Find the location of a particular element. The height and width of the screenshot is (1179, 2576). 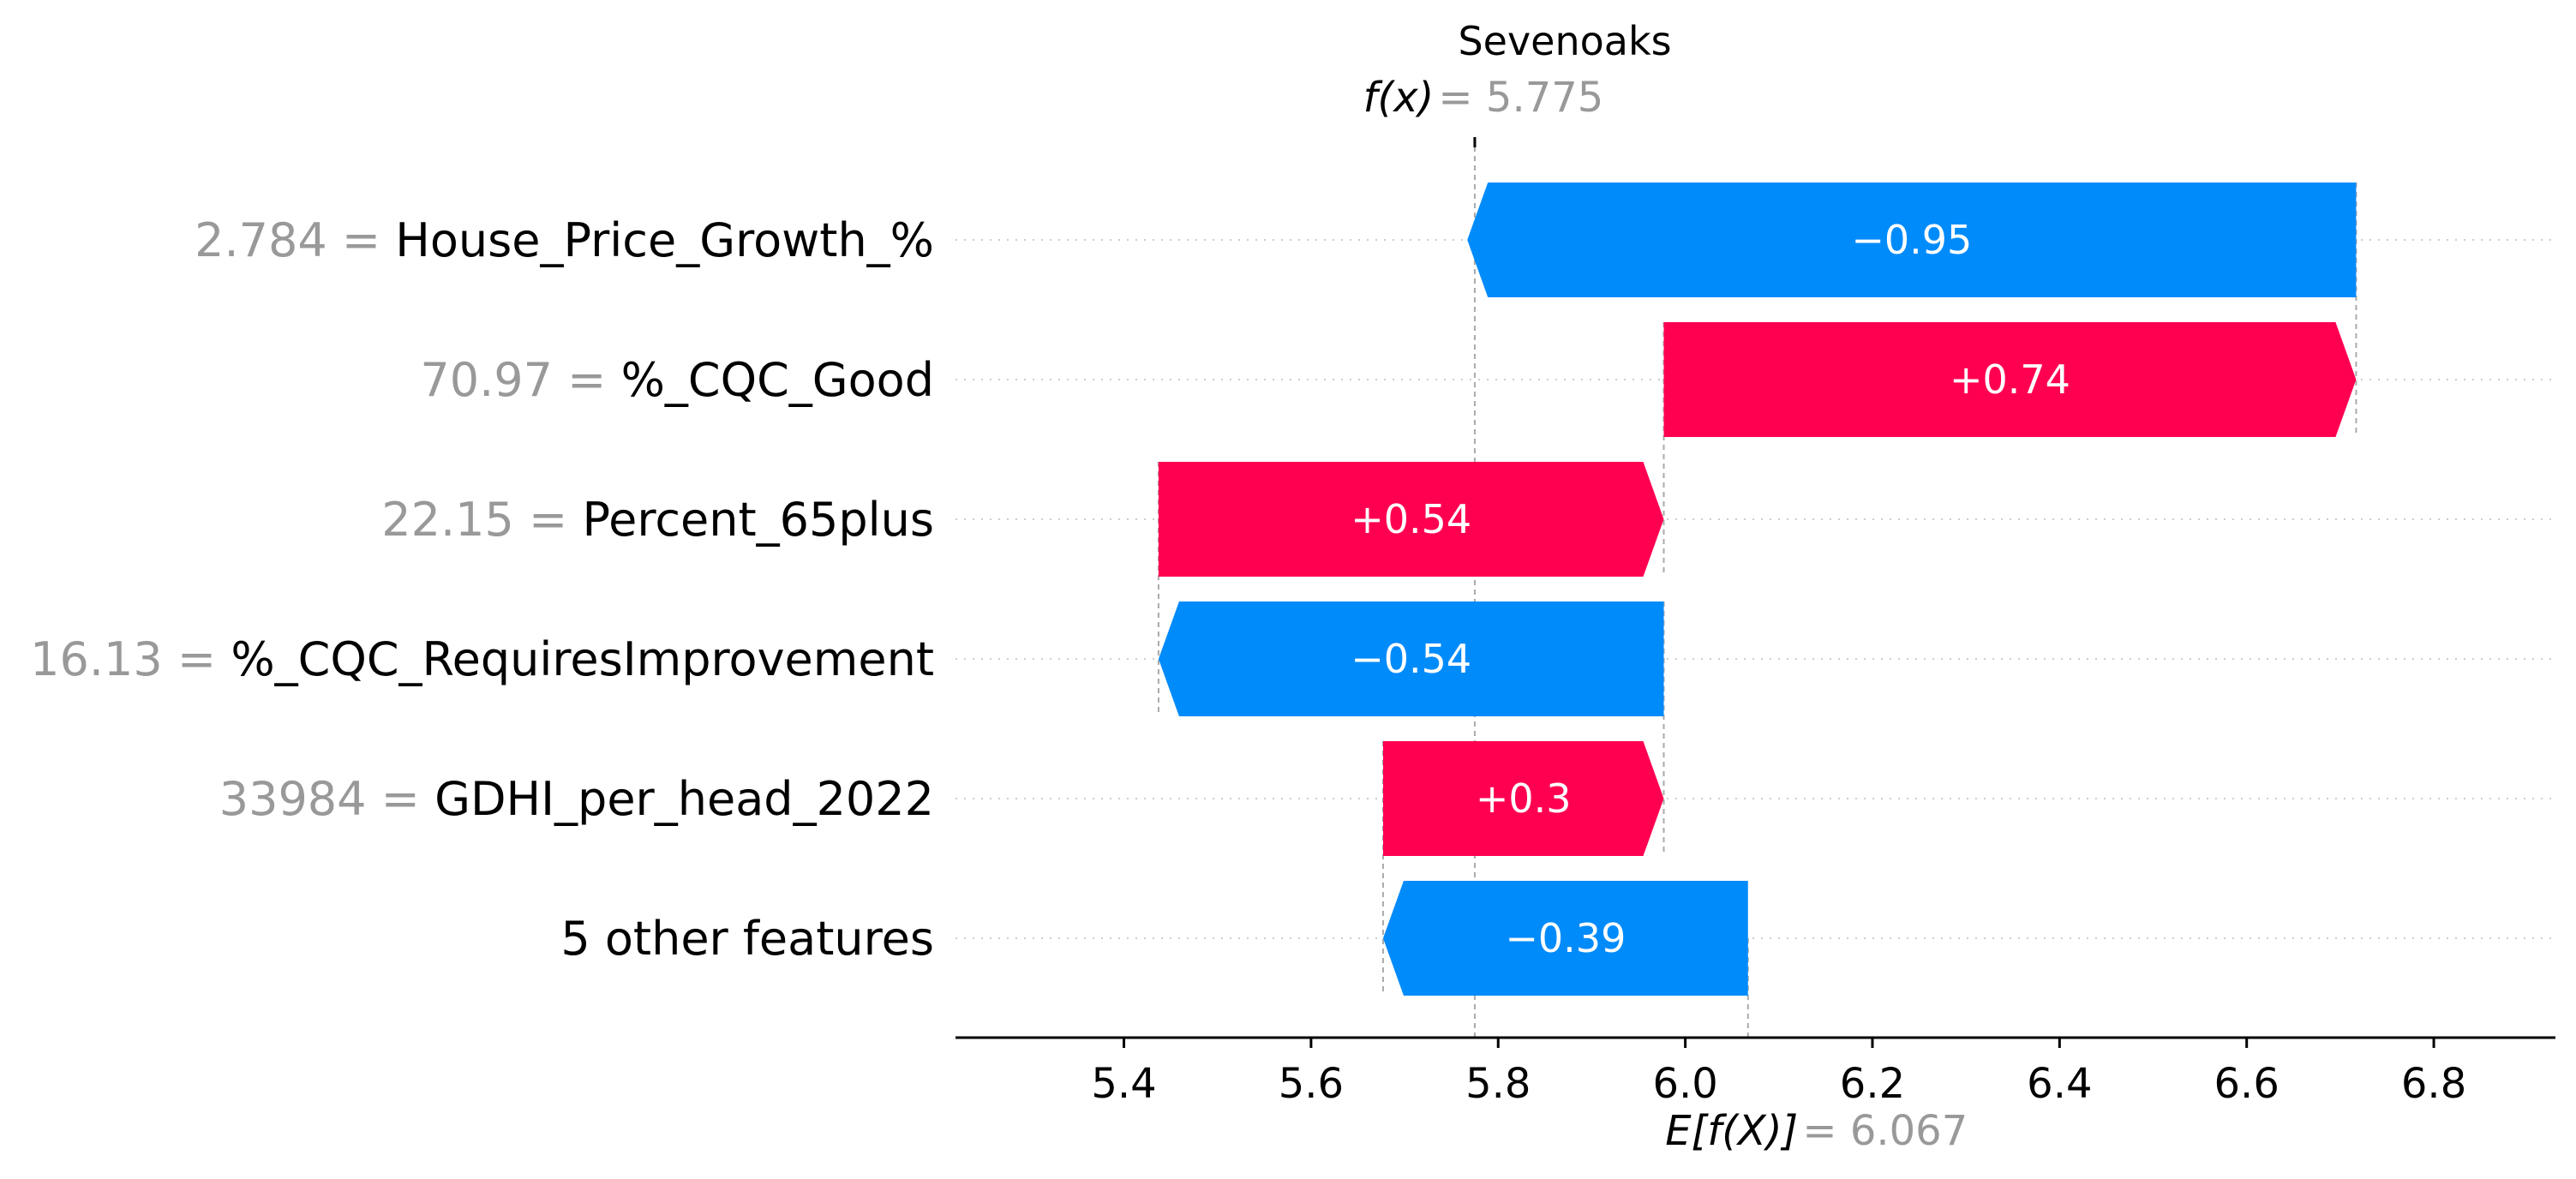

bar-value-label: +0.74 is located at coordinates (2010, 379).